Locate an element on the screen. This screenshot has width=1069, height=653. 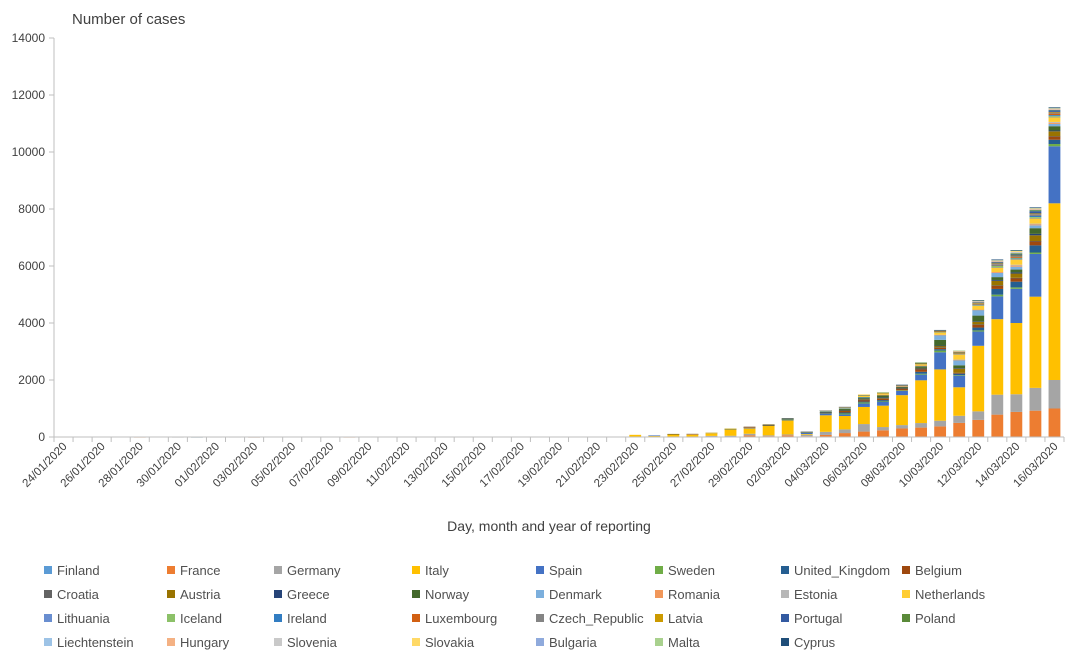
legend-label: Poland is located at coordinates (935, 618).